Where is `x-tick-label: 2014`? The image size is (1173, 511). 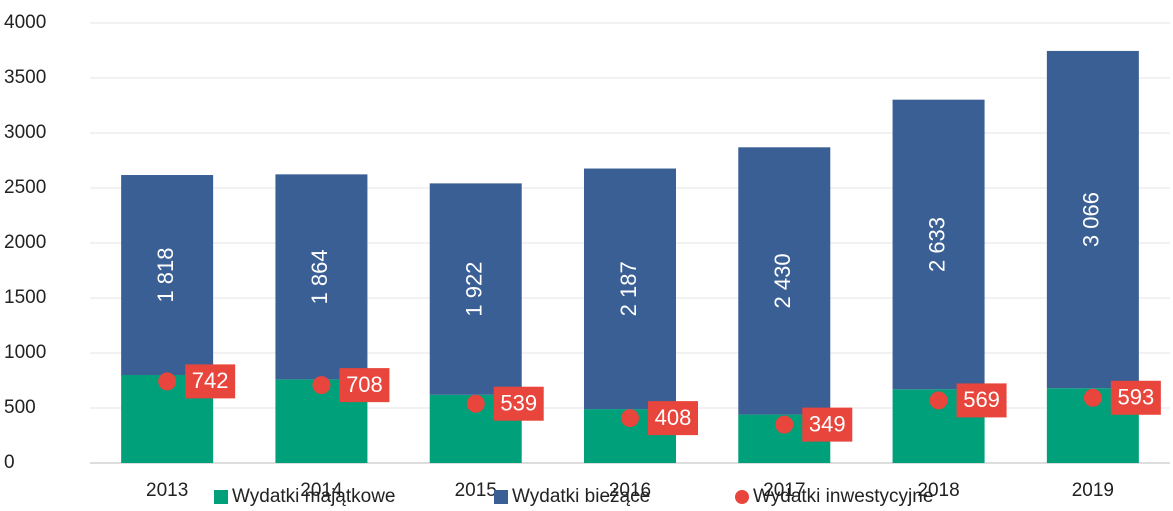 x-tick-label: 2014 is located at coordinates (321, 490).